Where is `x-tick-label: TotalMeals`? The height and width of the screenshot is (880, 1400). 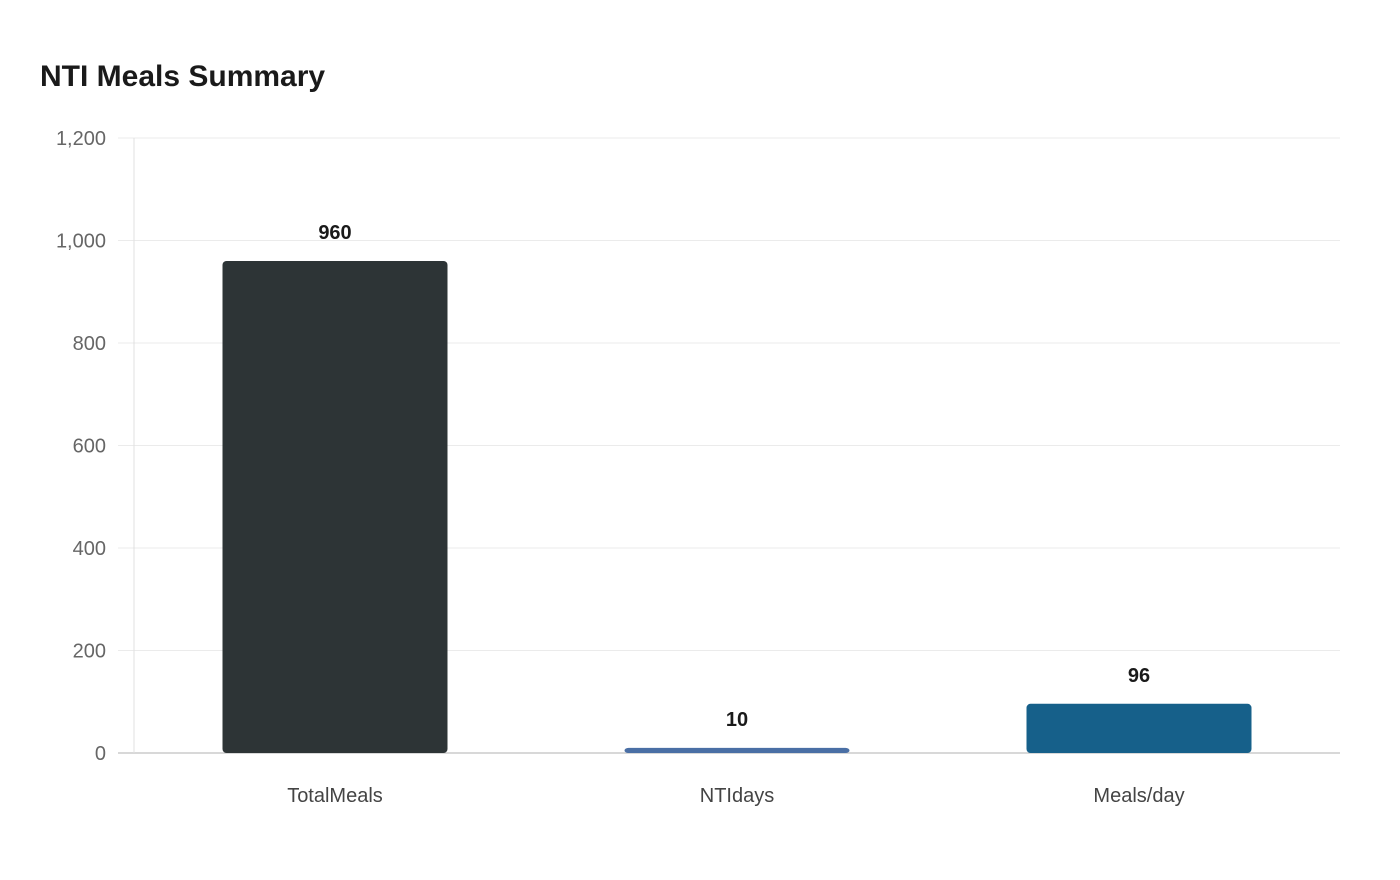
x-tick-label: TotalMeals is located at coordinates (335, 796).